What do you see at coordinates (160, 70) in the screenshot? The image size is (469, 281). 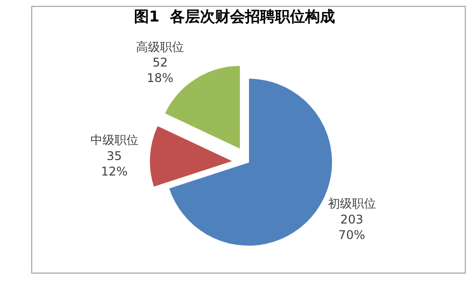 I see `data-label: 52 18%` at bounding box center [160, 70].